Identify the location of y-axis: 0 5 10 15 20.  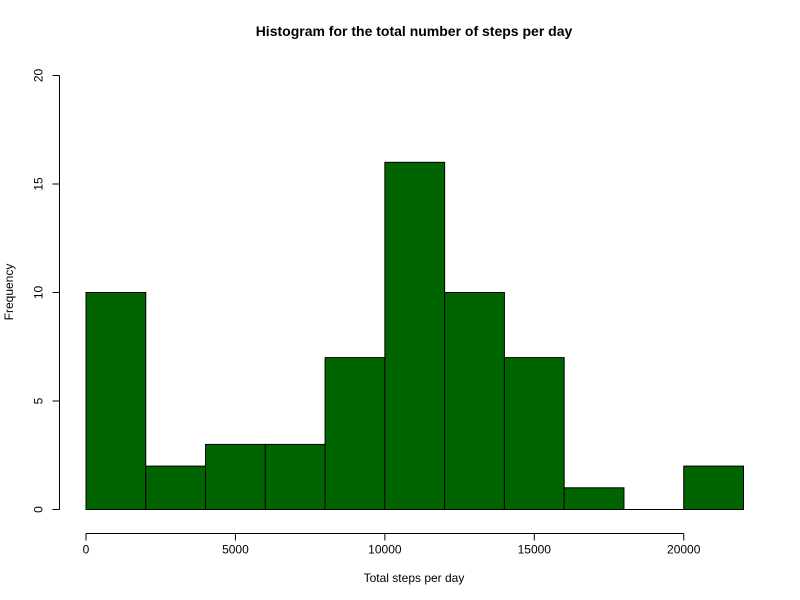
(46, 291).